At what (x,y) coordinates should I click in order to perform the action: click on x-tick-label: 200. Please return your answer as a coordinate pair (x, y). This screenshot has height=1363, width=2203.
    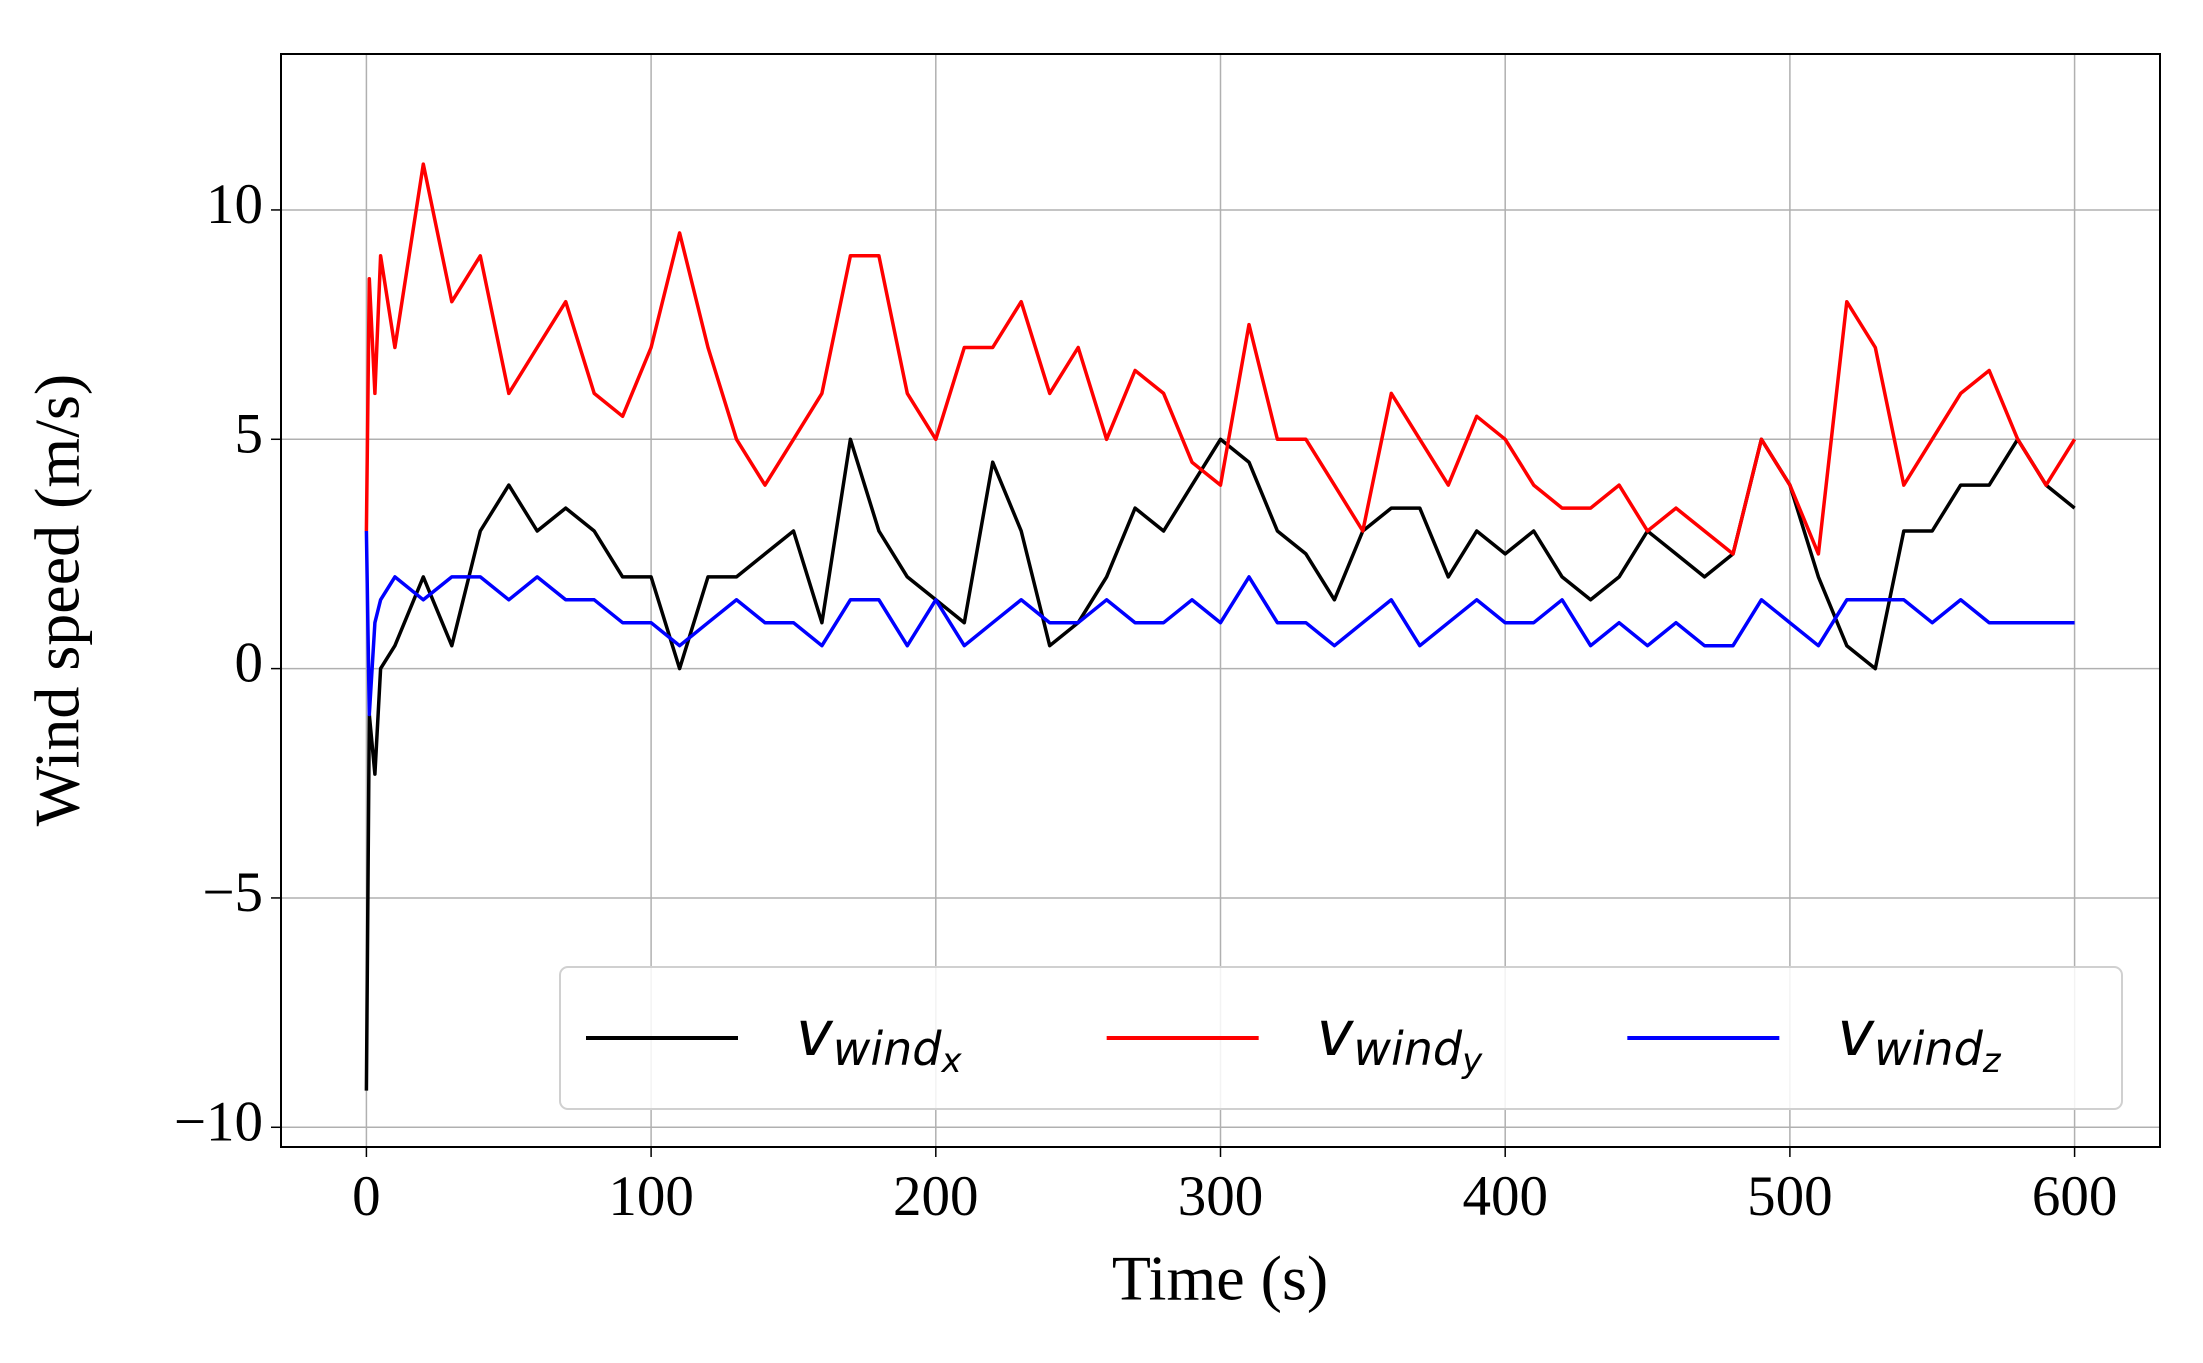
    Looking at the image, I should click on (936, 1196).